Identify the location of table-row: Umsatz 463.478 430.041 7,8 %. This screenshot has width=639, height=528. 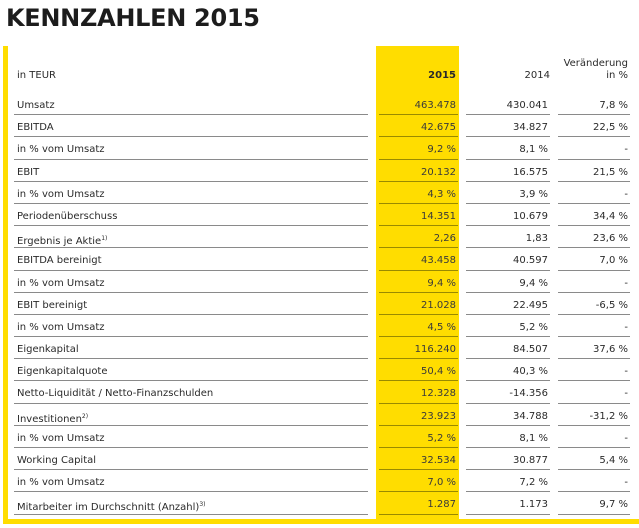
(319, 105).